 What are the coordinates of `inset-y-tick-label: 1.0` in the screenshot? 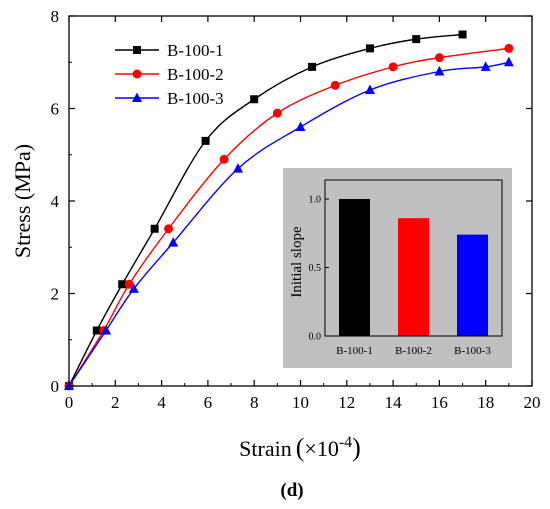 It's located at (315, 200).